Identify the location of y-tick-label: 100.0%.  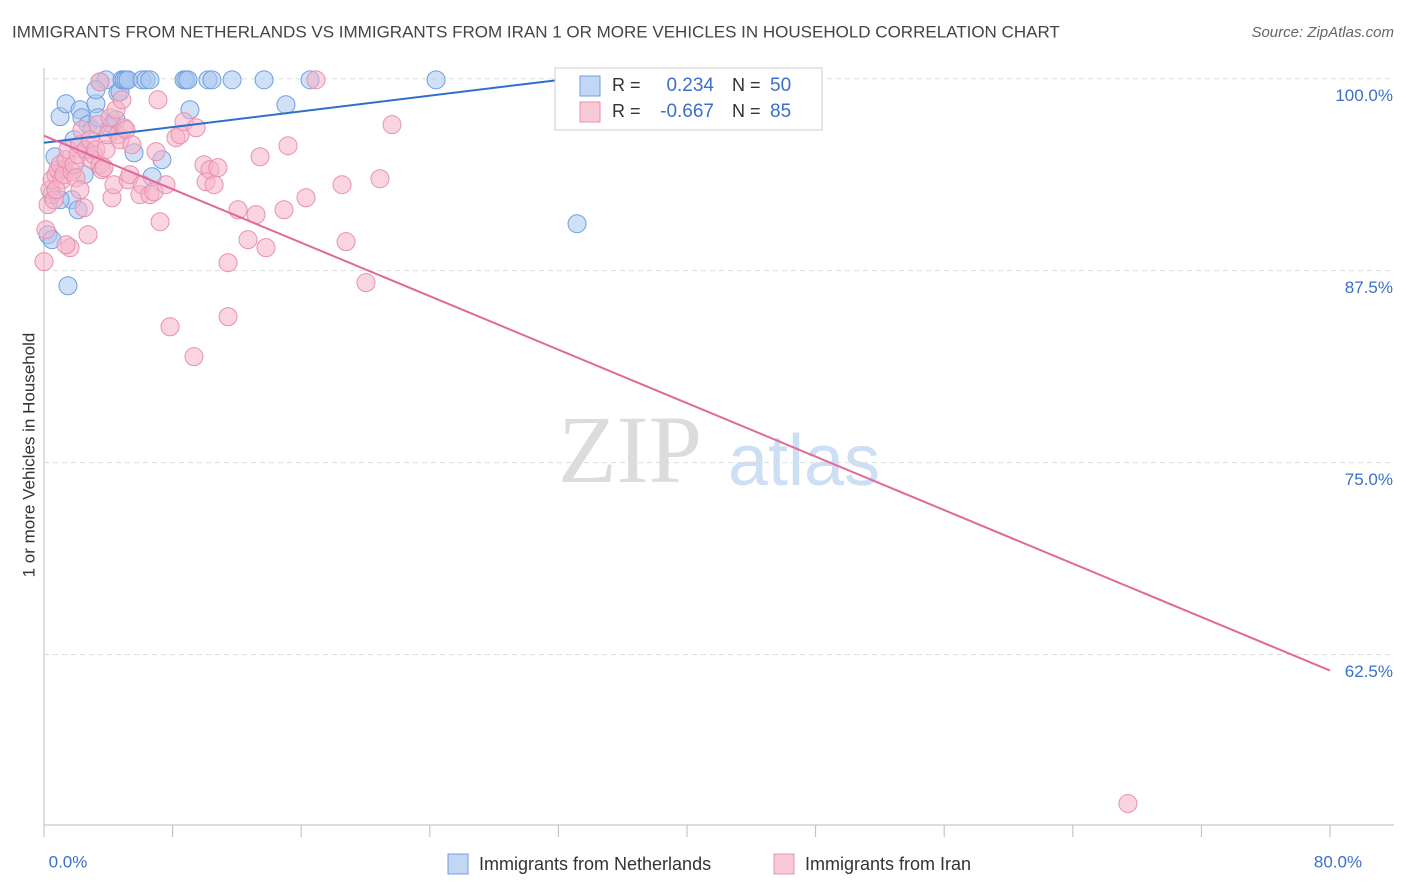
(1364, 95).